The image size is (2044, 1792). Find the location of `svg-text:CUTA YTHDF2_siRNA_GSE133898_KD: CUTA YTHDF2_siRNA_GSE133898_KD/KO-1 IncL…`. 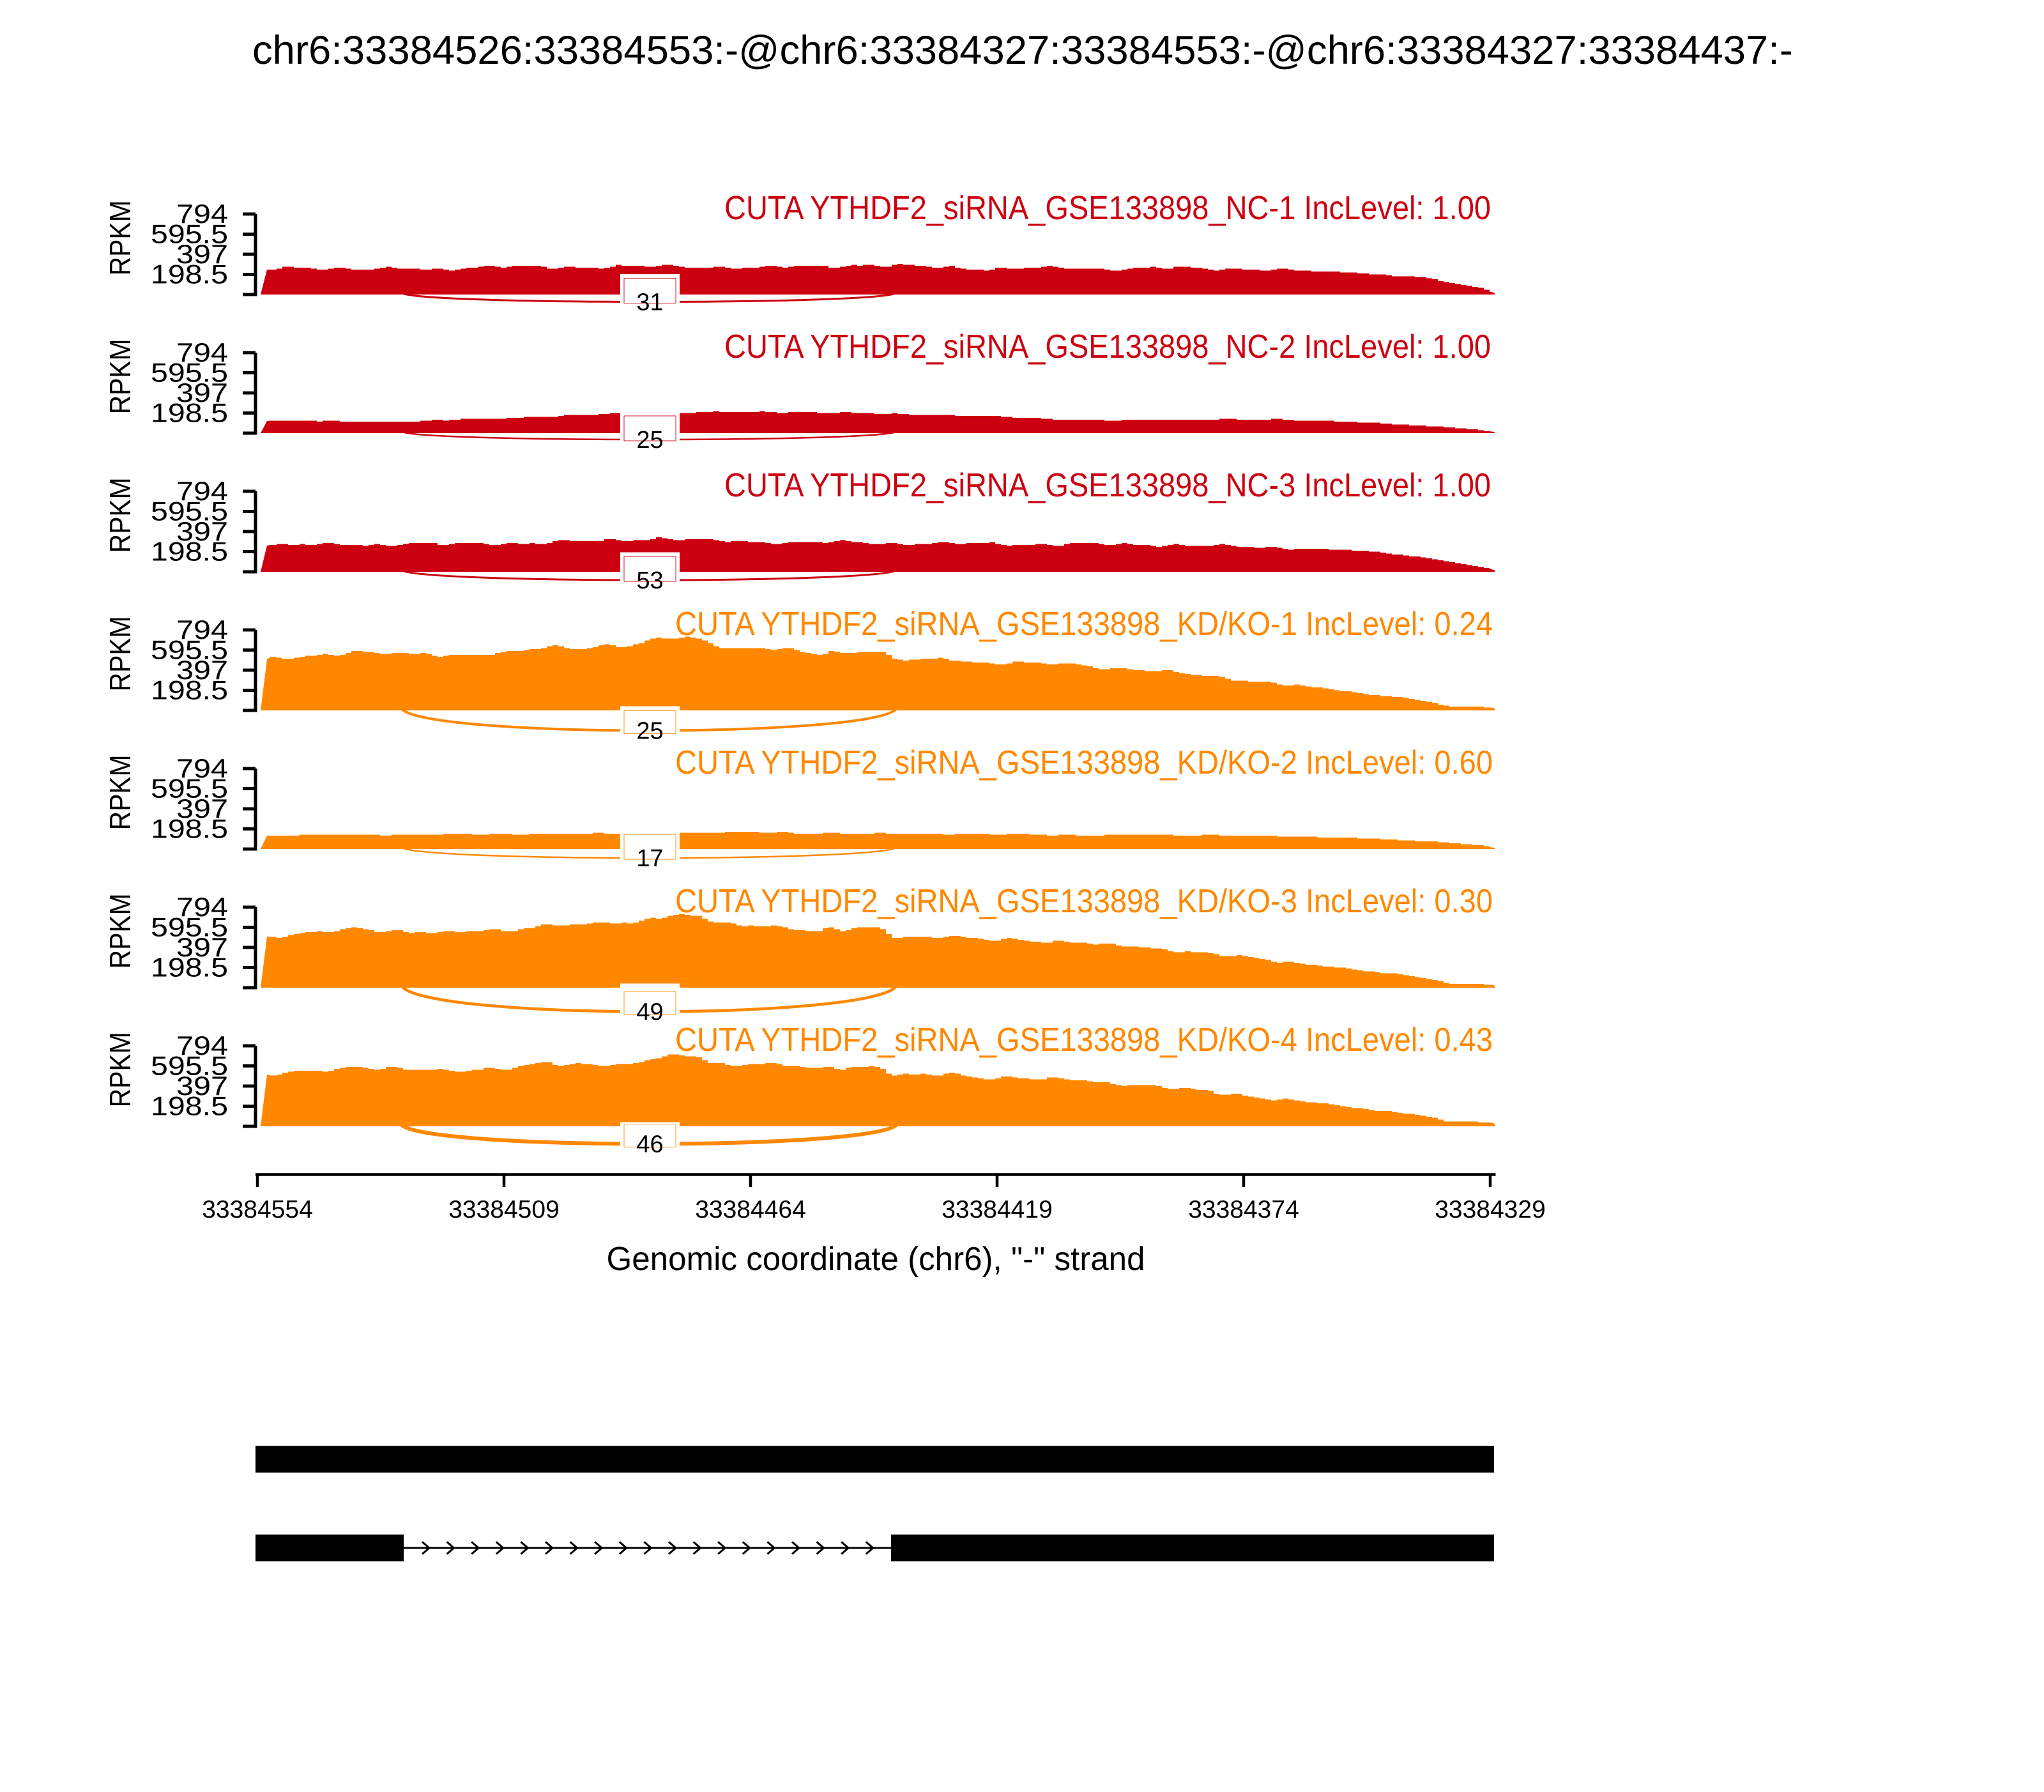

svg-text:CUTA YTHDF2_siRNA_GSE133898_KD: CUTA YTHDF2_siRNA_GSE133898_KD/KO-1 IncL… is located at coordinates (1084, 624).